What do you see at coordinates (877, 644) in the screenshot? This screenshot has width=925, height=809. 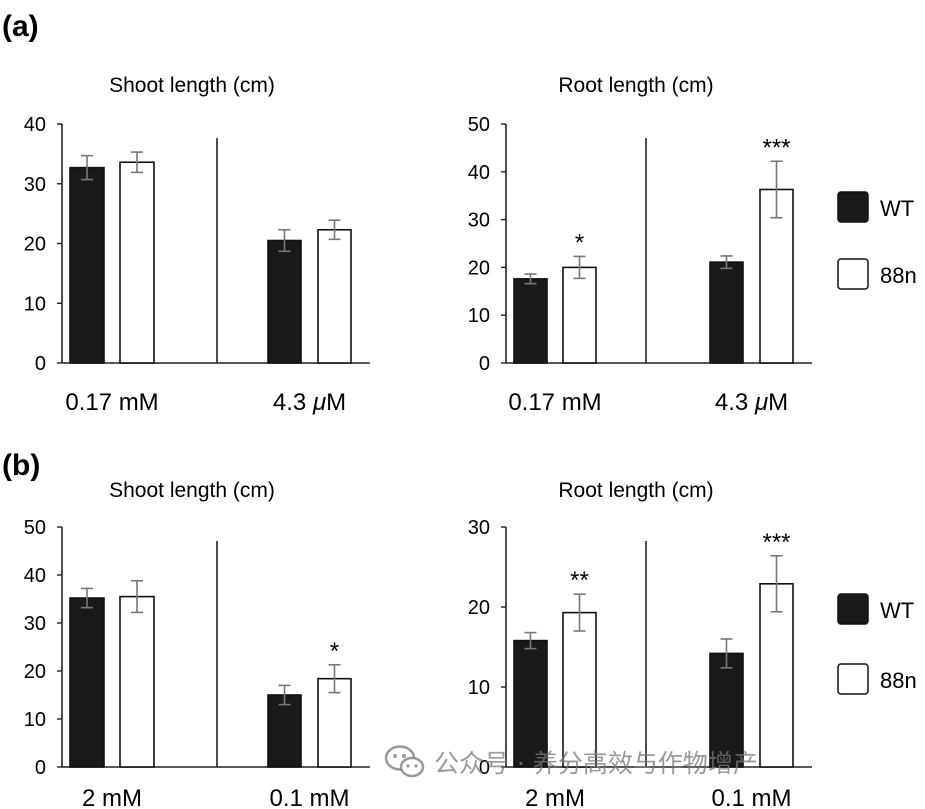 I see `legend-b: WT 88n` at bounding box center [877, 644].